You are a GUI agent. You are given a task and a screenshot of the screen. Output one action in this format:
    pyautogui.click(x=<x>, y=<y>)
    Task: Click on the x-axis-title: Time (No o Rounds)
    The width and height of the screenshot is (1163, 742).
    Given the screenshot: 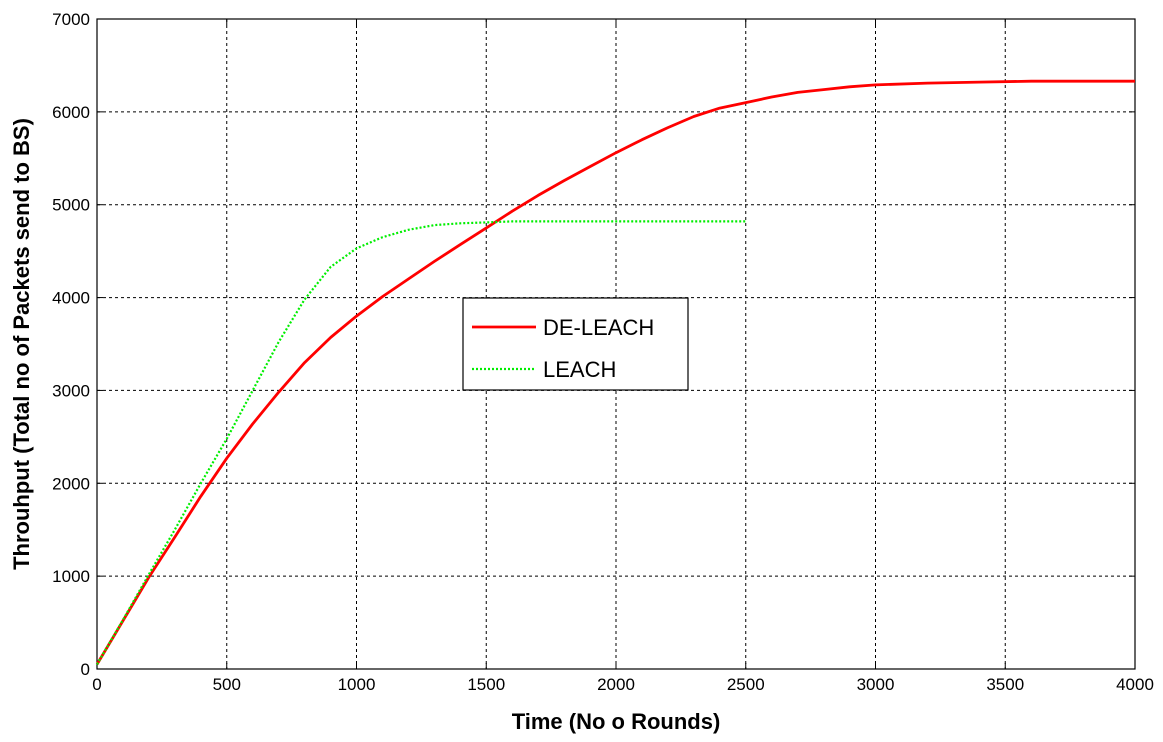 What is the action you would take?
    pyautogui.click(x=616, y=721)
    